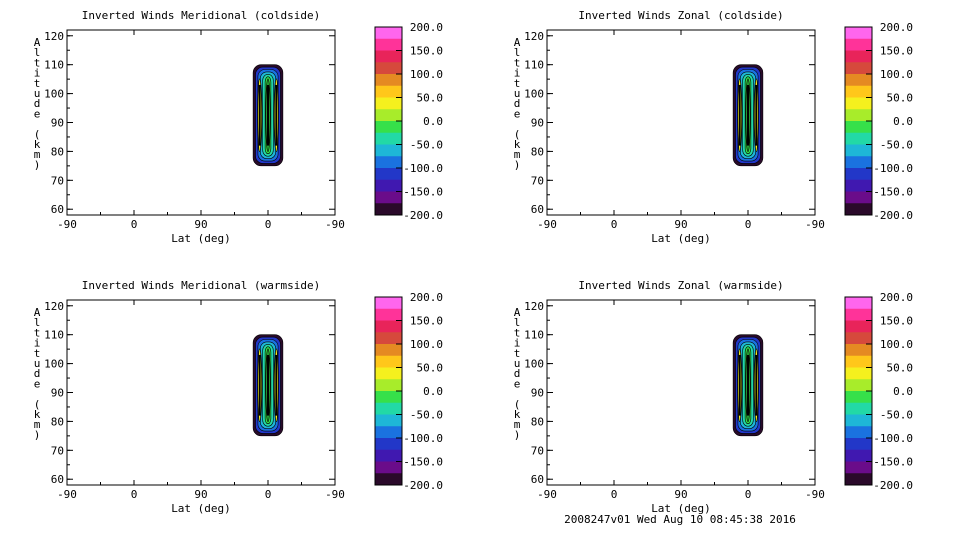  I want to click on colorbar-tick-label: 100.0, so click(896, 74).